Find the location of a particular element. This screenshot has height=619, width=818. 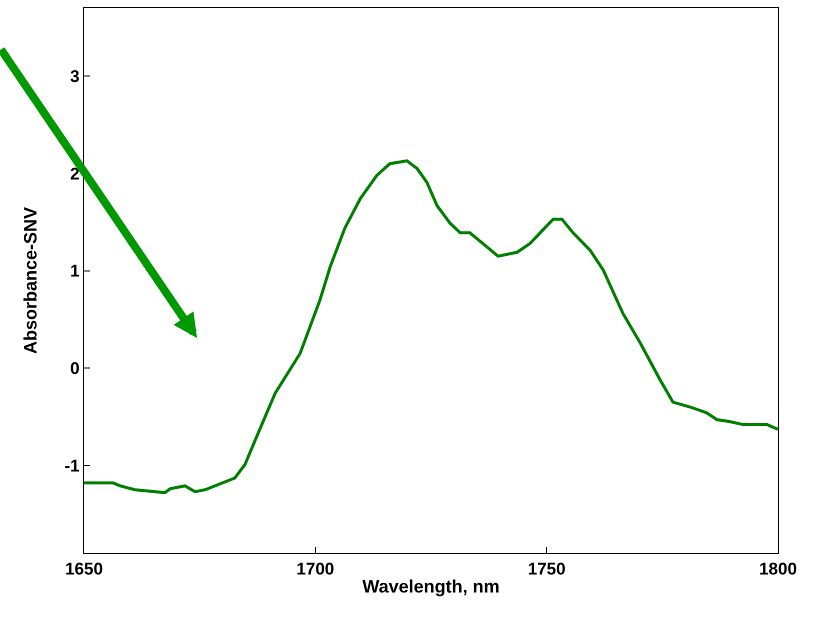

y-tick-label: 3 is located at coordinates (75, 76).